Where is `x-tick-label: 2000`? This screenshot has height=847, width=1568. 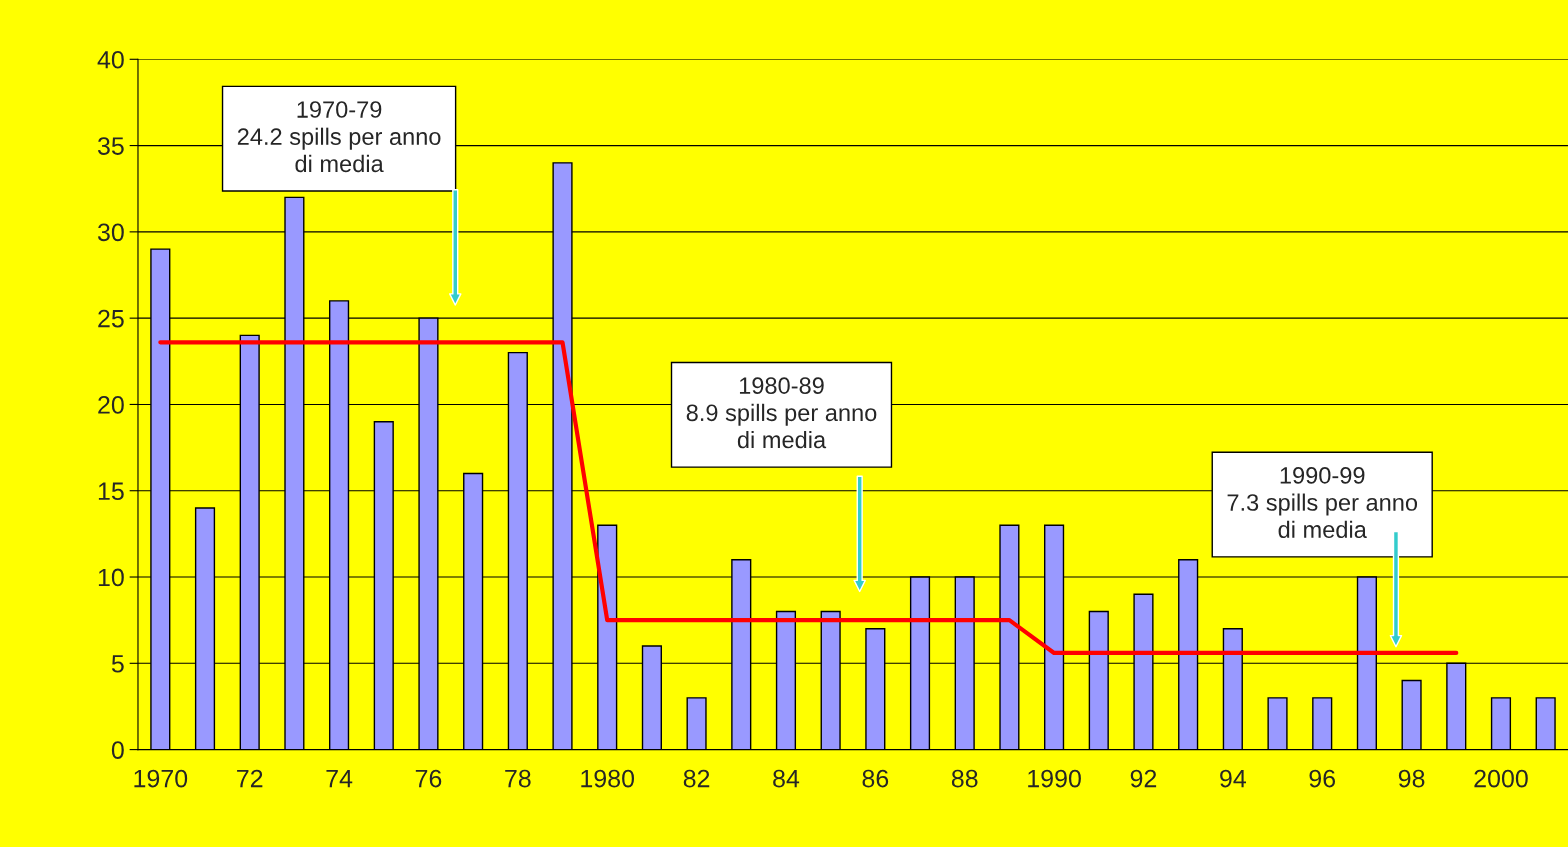 x-tick-label: 2000 is located at coordinates (1501, 778).